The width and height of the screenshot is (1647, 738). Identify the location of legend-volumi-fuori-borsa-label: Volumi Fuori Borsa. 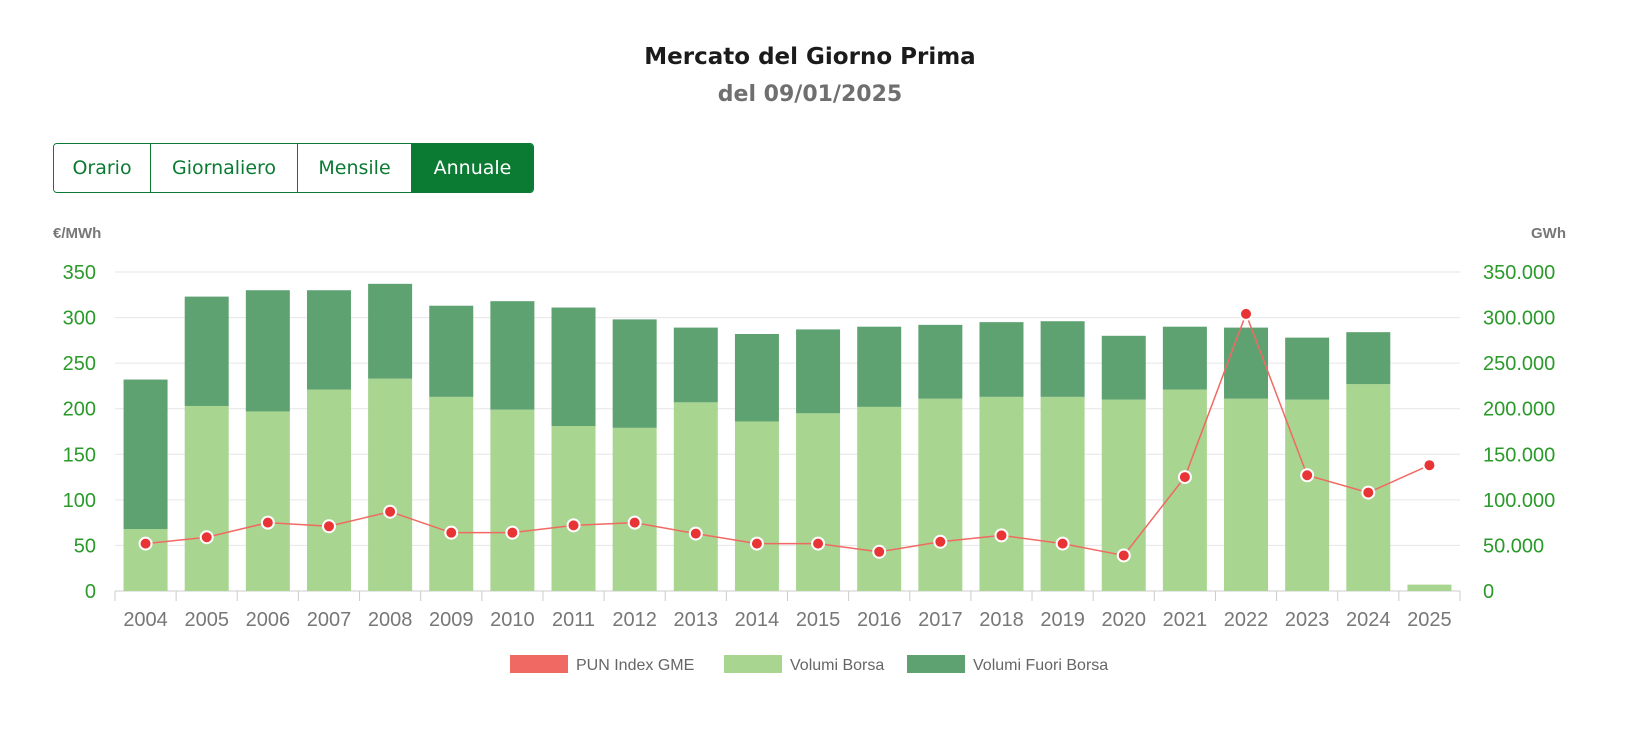
(1040, 665).